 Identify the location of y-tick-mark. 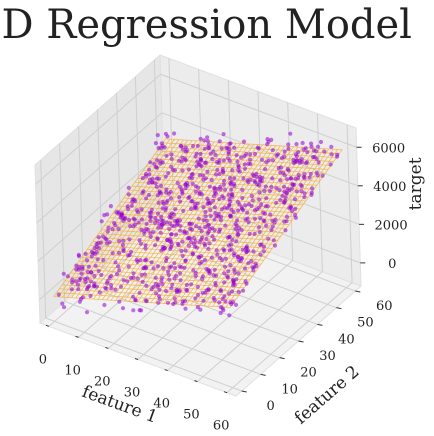
(358, 291).